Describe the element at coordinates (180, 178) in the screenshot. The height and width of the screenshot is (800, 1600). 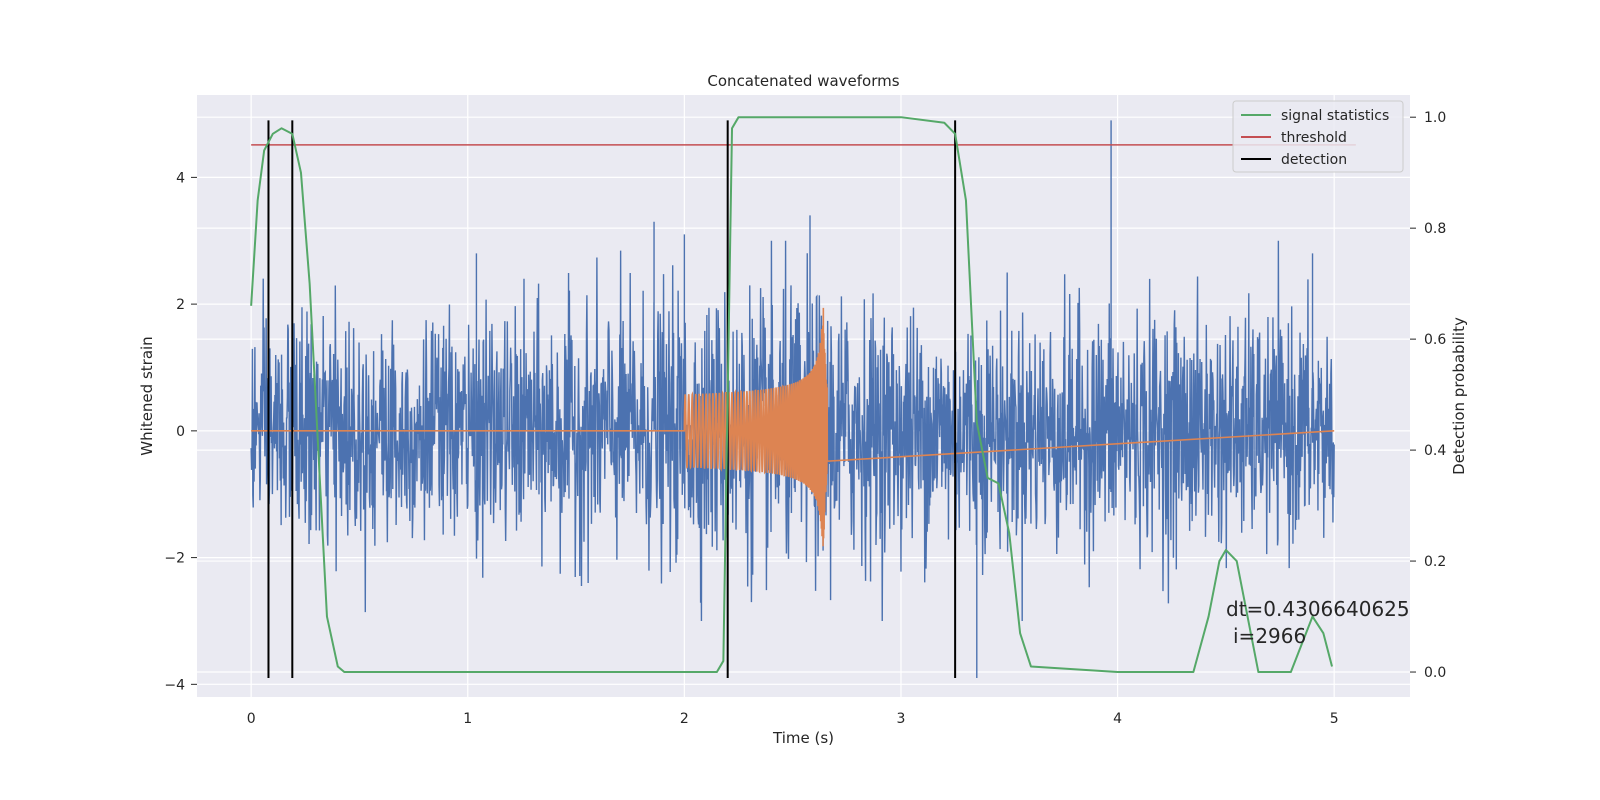
I see `y-tick-label: 4` at that location.